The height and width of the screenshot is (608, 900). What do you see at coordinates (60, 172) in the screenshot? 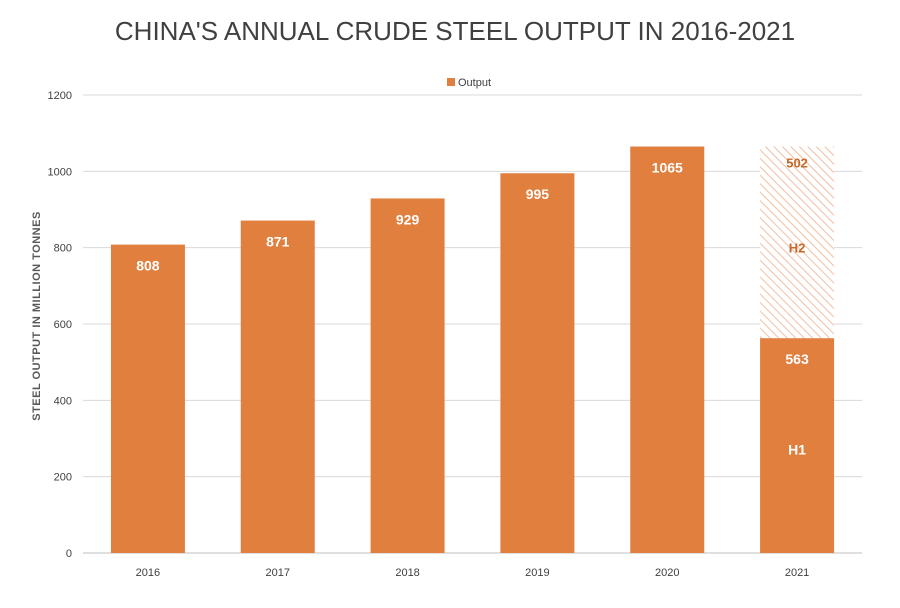
I see `y-tick-label: 1000` at bounding box center [60, 172].